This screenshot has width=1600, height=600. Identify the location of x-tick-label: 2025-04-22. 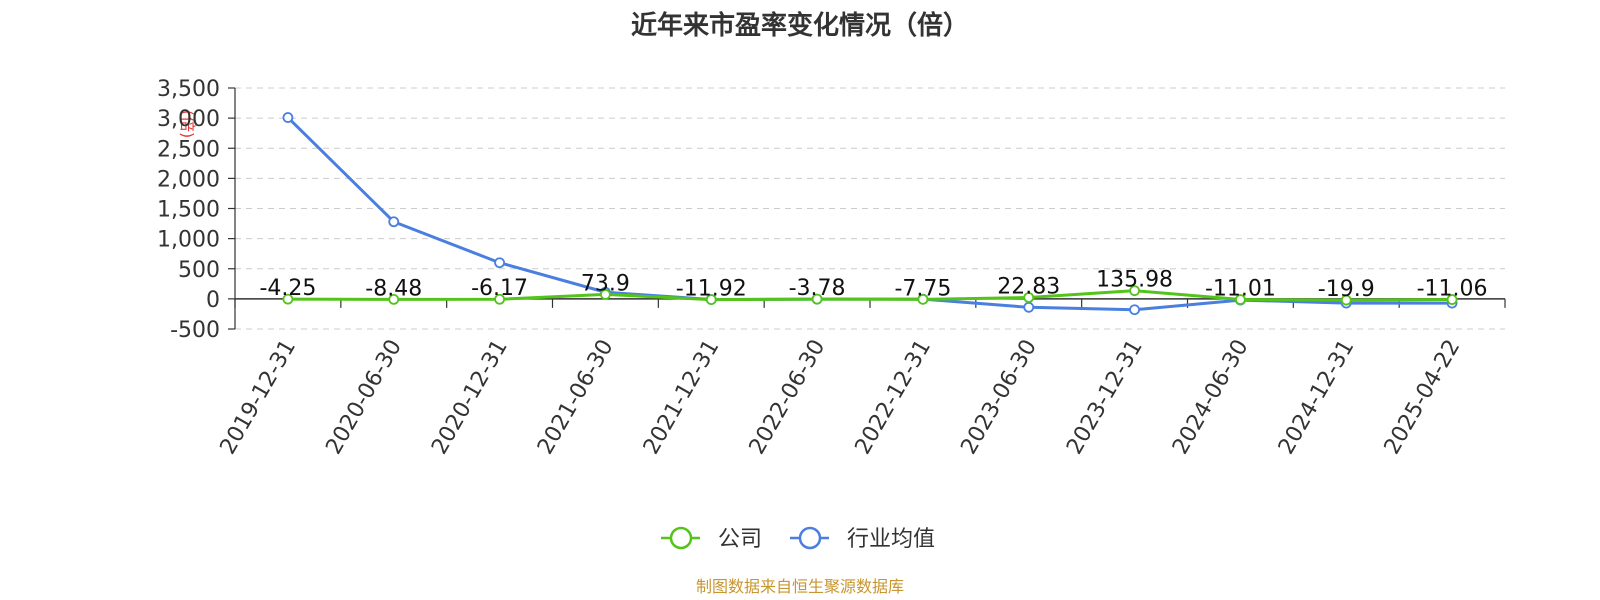
(1423, 397).